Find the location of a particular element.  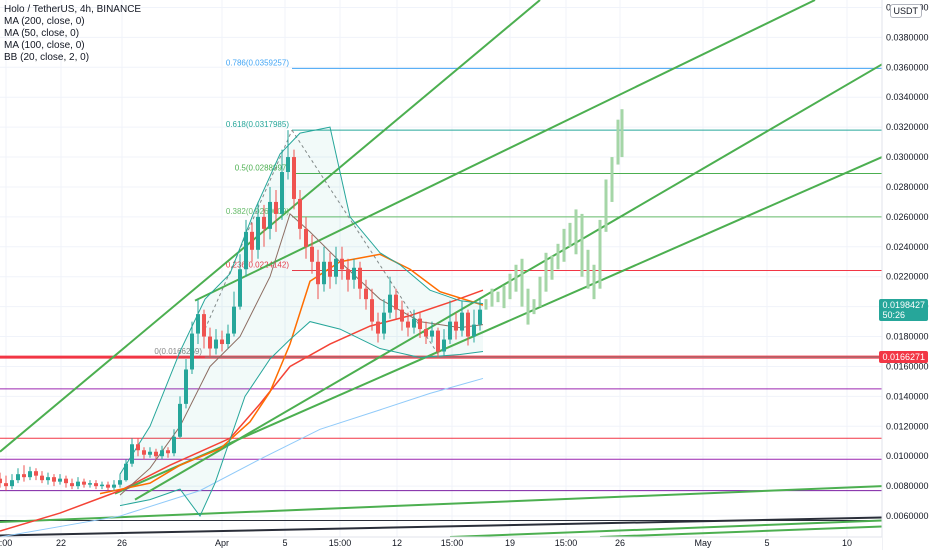

price-tick-9: 0.0220000 is located at coordinates (907, 277).